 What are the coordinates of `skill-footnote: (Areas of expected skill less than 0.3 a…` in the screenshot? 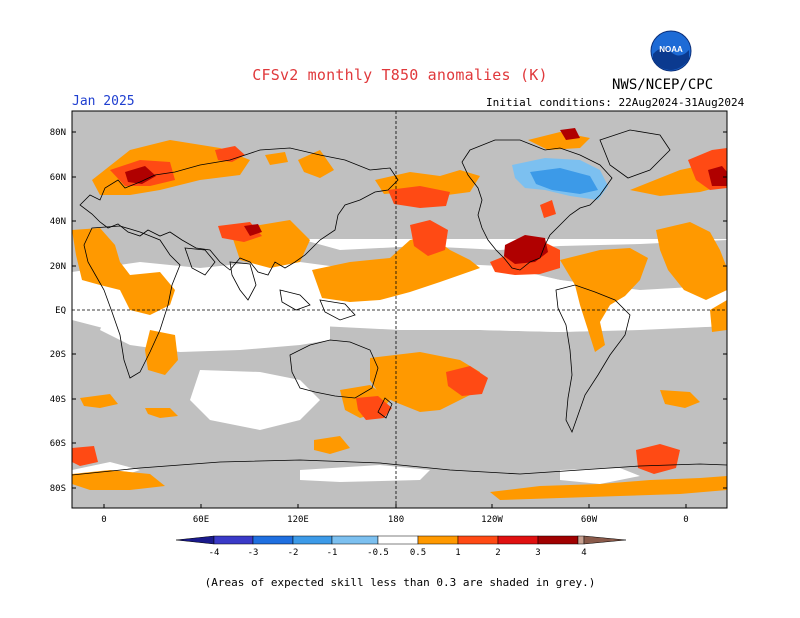 It's located at (400, 582).